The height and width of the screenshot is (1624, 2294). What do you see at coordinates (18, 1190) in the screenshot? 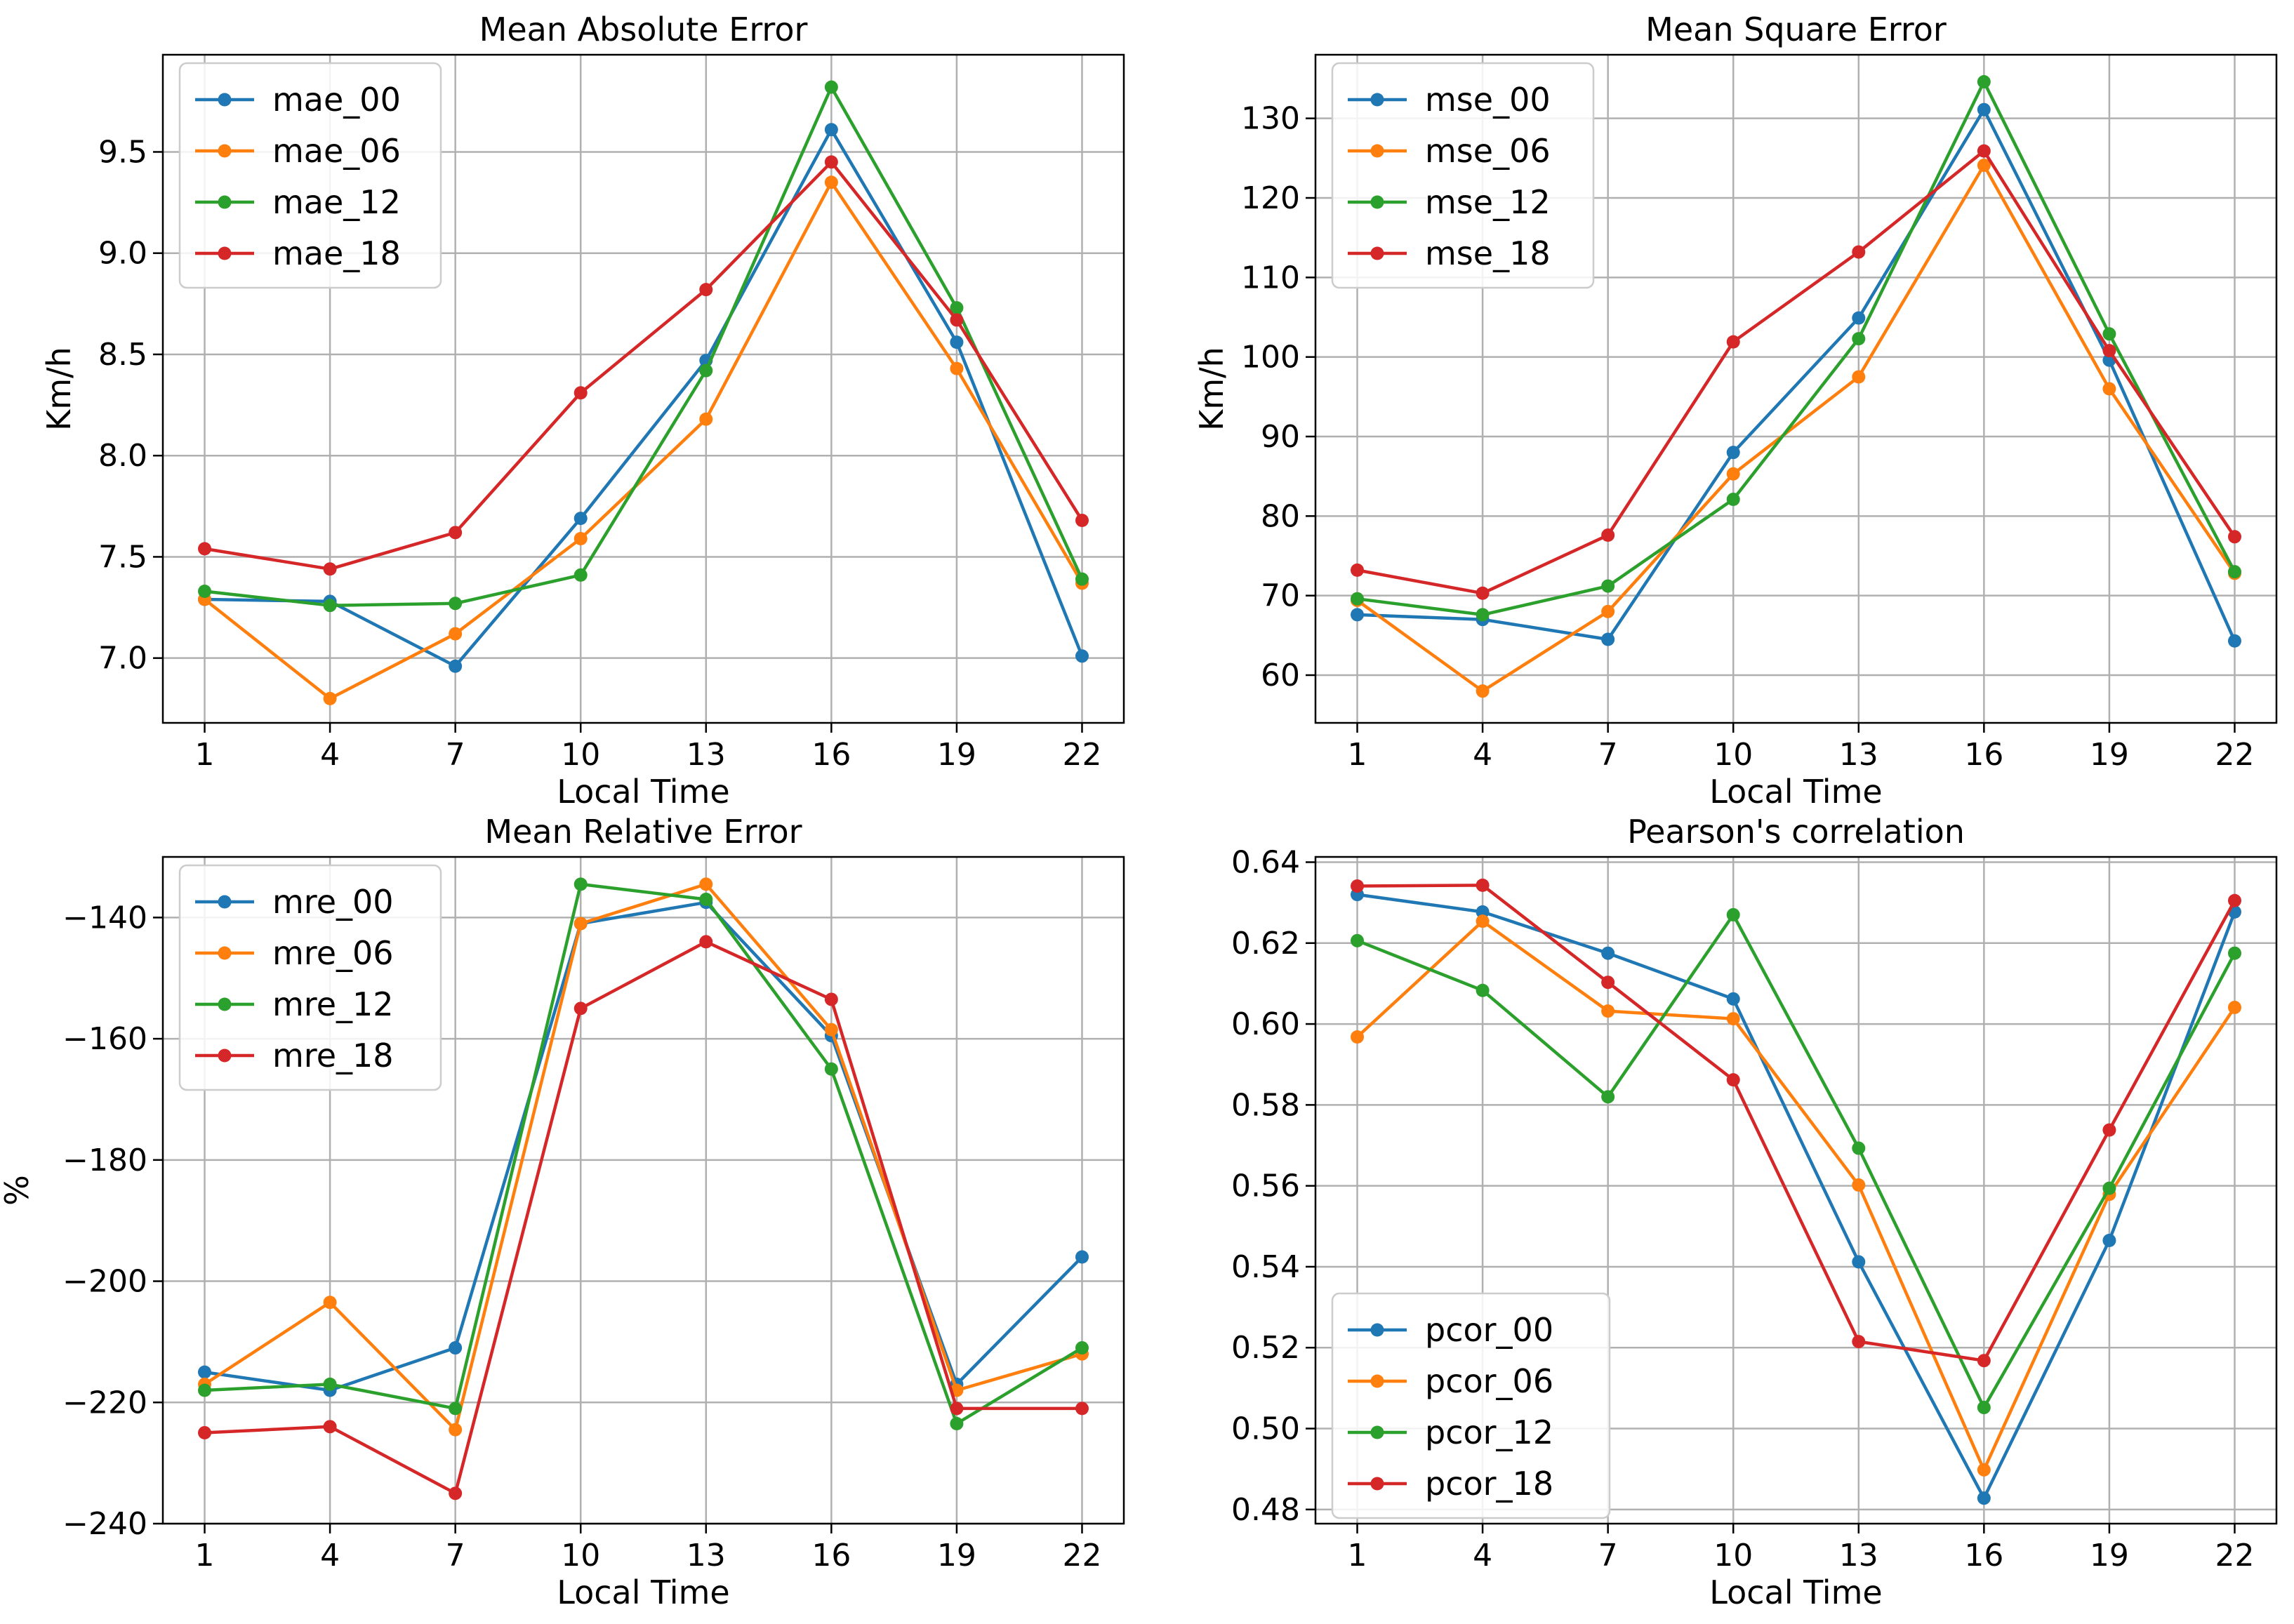
I see `mre-y-axis-label: %` at bounding box center [18, 1190].